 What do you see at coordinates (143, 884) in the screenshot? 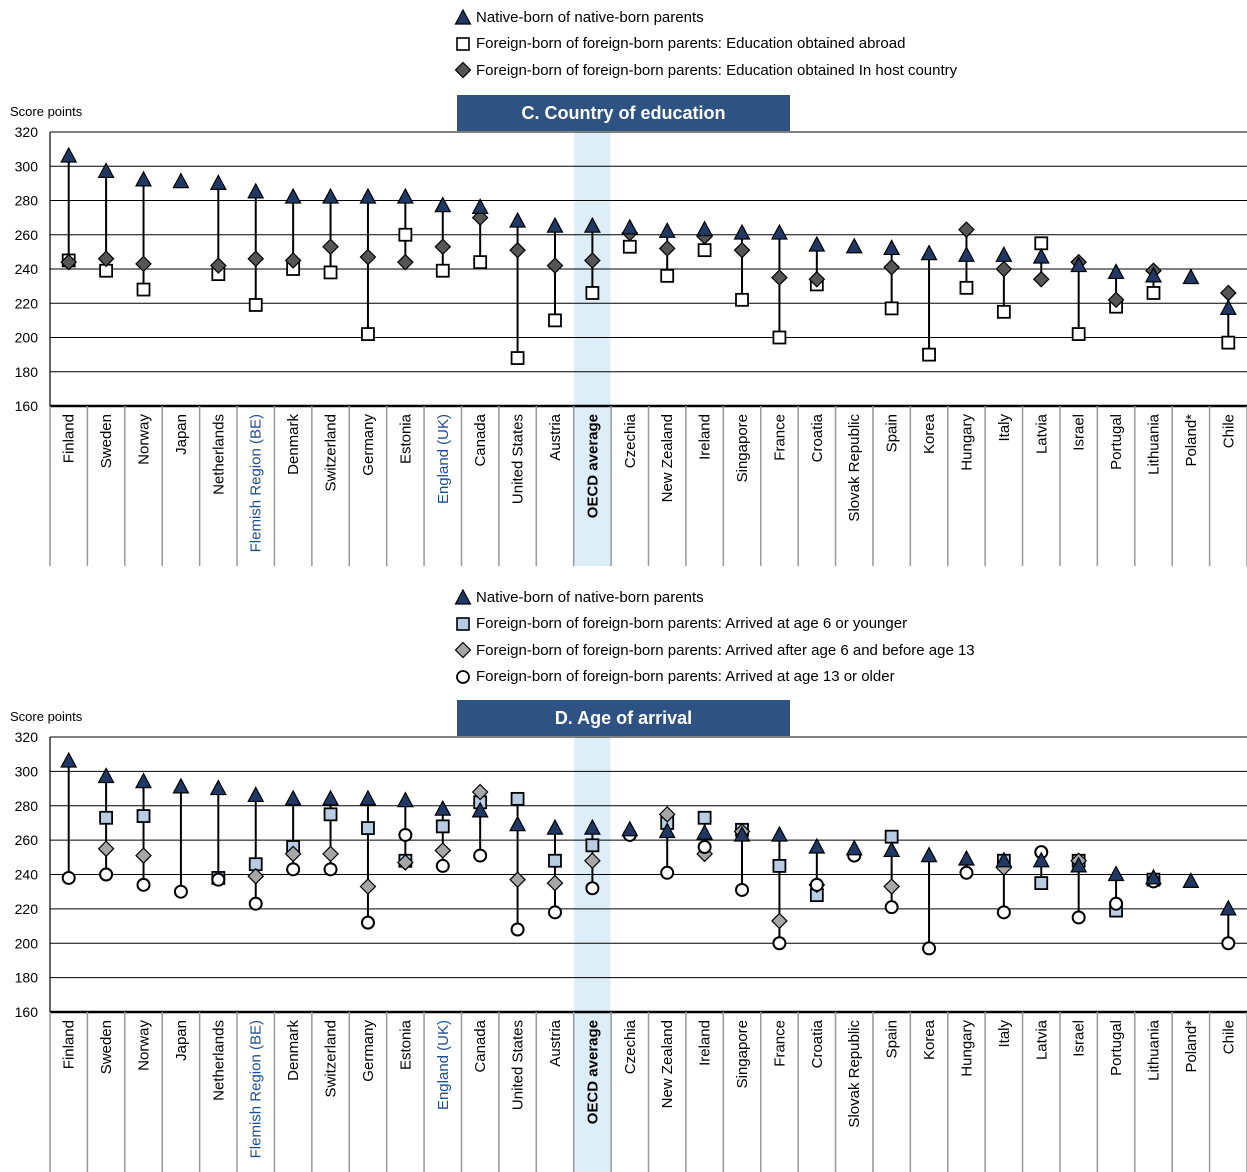
I see `circle-point-norway` at bounding box center [143, 884].